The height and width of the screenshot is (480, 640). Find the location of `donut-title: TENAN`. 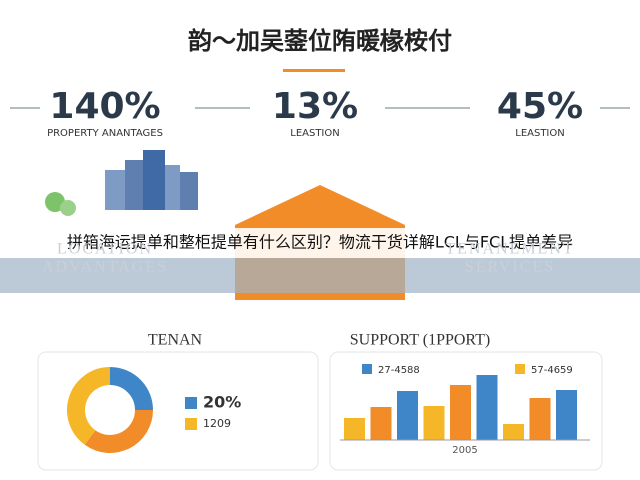

donut-title: TENAN is located at coordinates (175, 340).